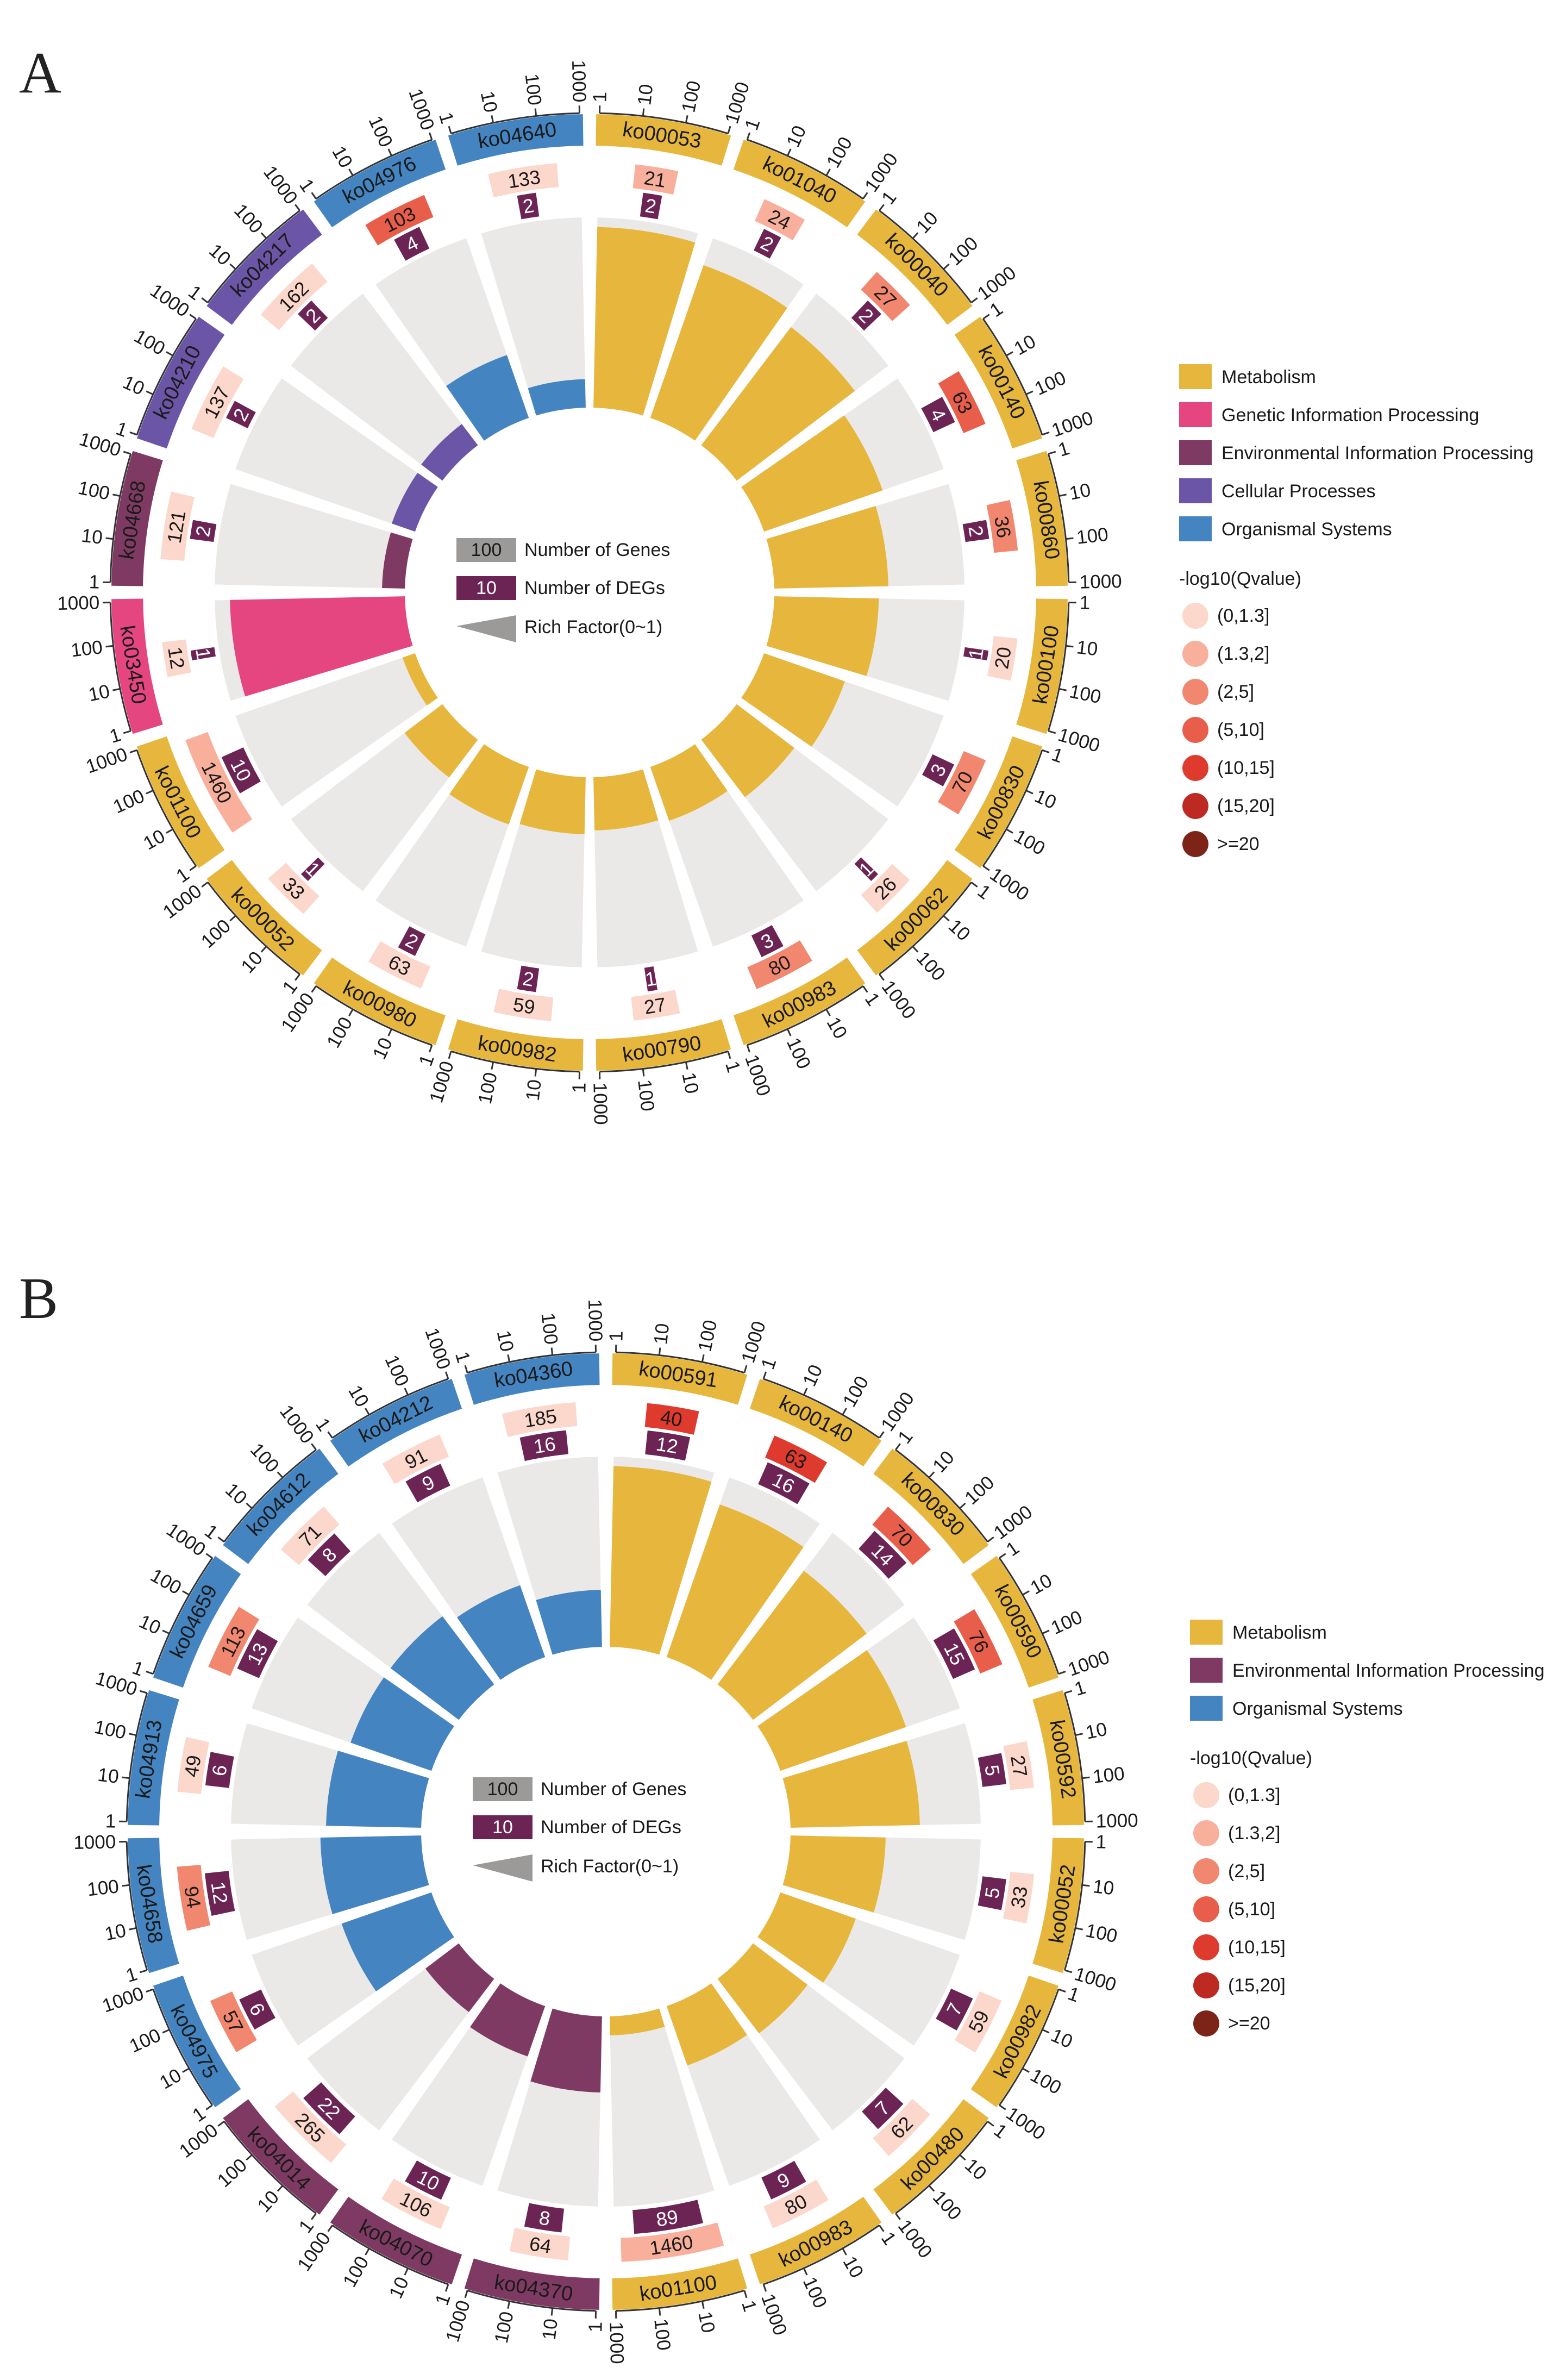 This screenshot has width=1566, height=2380. Describe the element at coordinates (671, 1418) in the screenshot. I see `gene-count-label: 40` at that location.